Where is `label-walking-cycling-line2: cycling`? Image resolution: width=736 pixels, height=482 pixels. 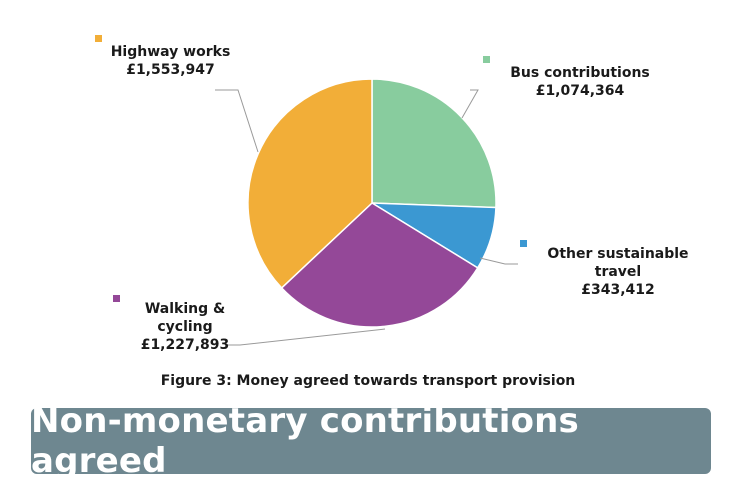 label-walking-cycling-line2: cycling is located at coordinates (185, 327).